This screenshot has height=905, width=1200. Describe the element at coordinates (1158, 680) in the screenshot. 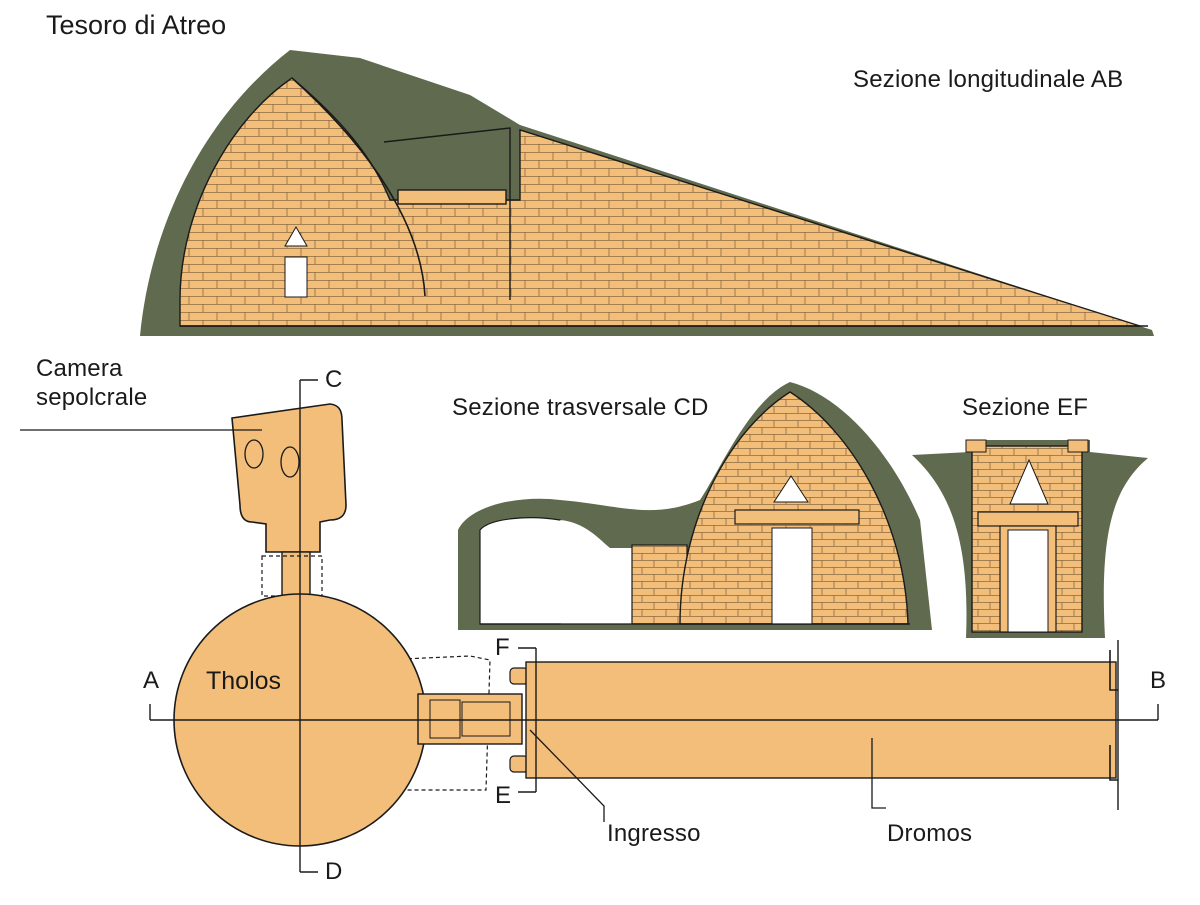

I see `point-b-label: B` at that location.